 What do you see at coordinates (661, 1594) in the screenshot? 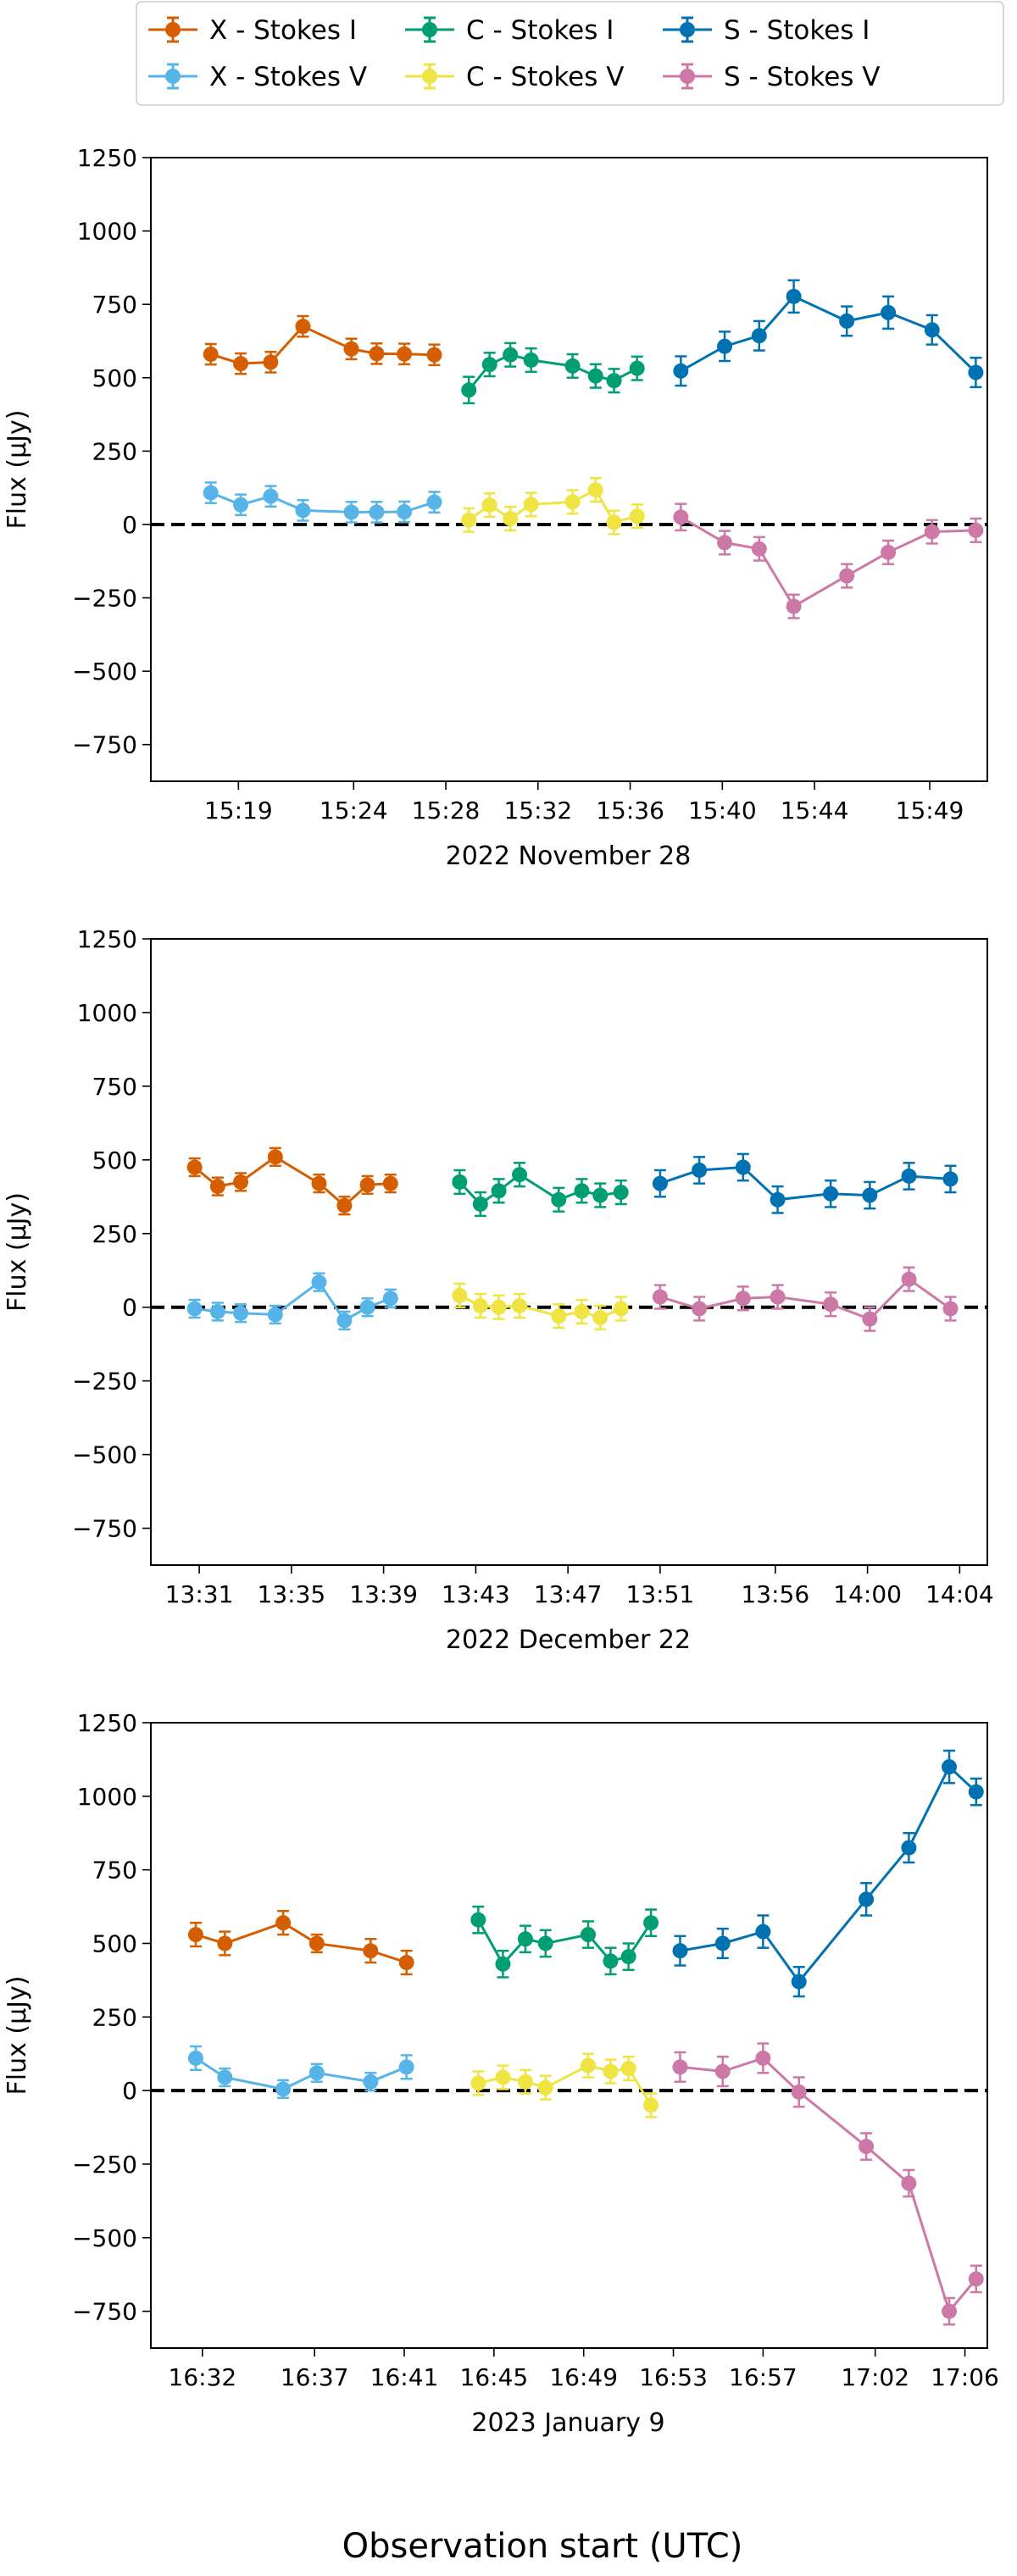
I see `x-tick-label: 13:51` at bounding box center [661, 1594].